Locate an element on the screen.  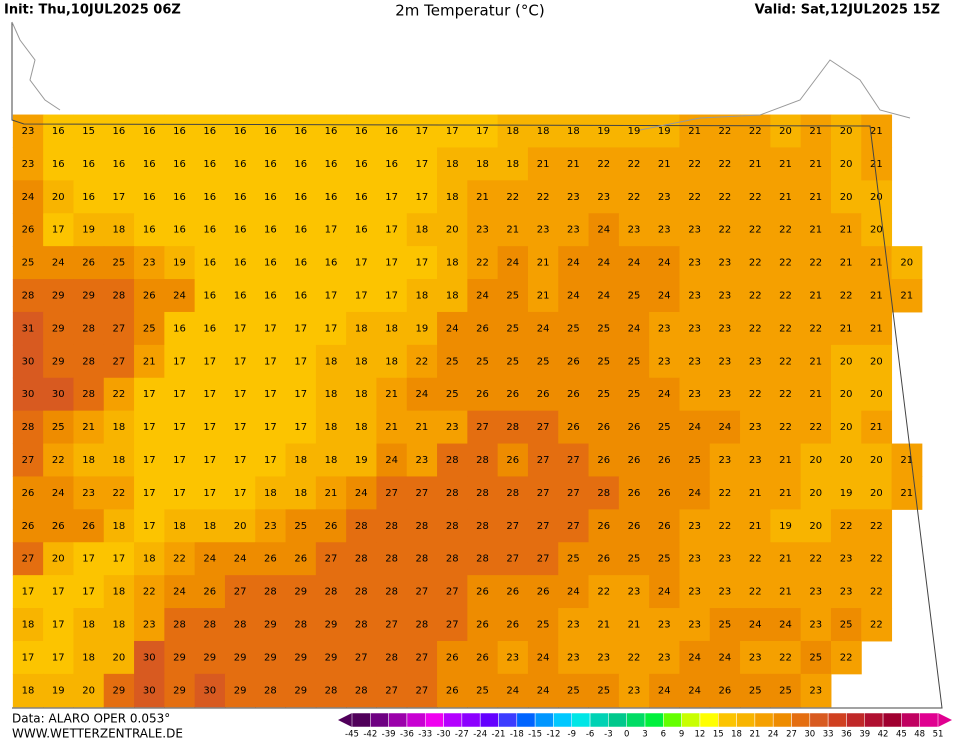
valid-time: Valid: Sat,12JUL2025 15Z is located at coordinates (847, 10).